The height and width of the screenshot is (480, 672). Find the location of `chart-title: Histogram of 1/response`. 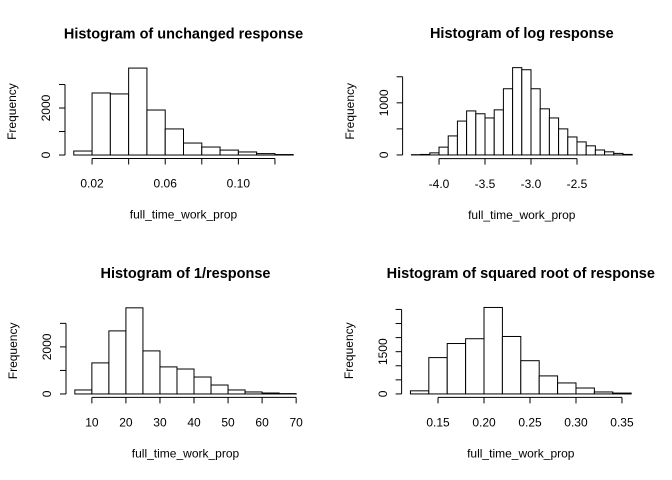

chart-title: Histogram of 1/response is located at coordinates (185, 274).